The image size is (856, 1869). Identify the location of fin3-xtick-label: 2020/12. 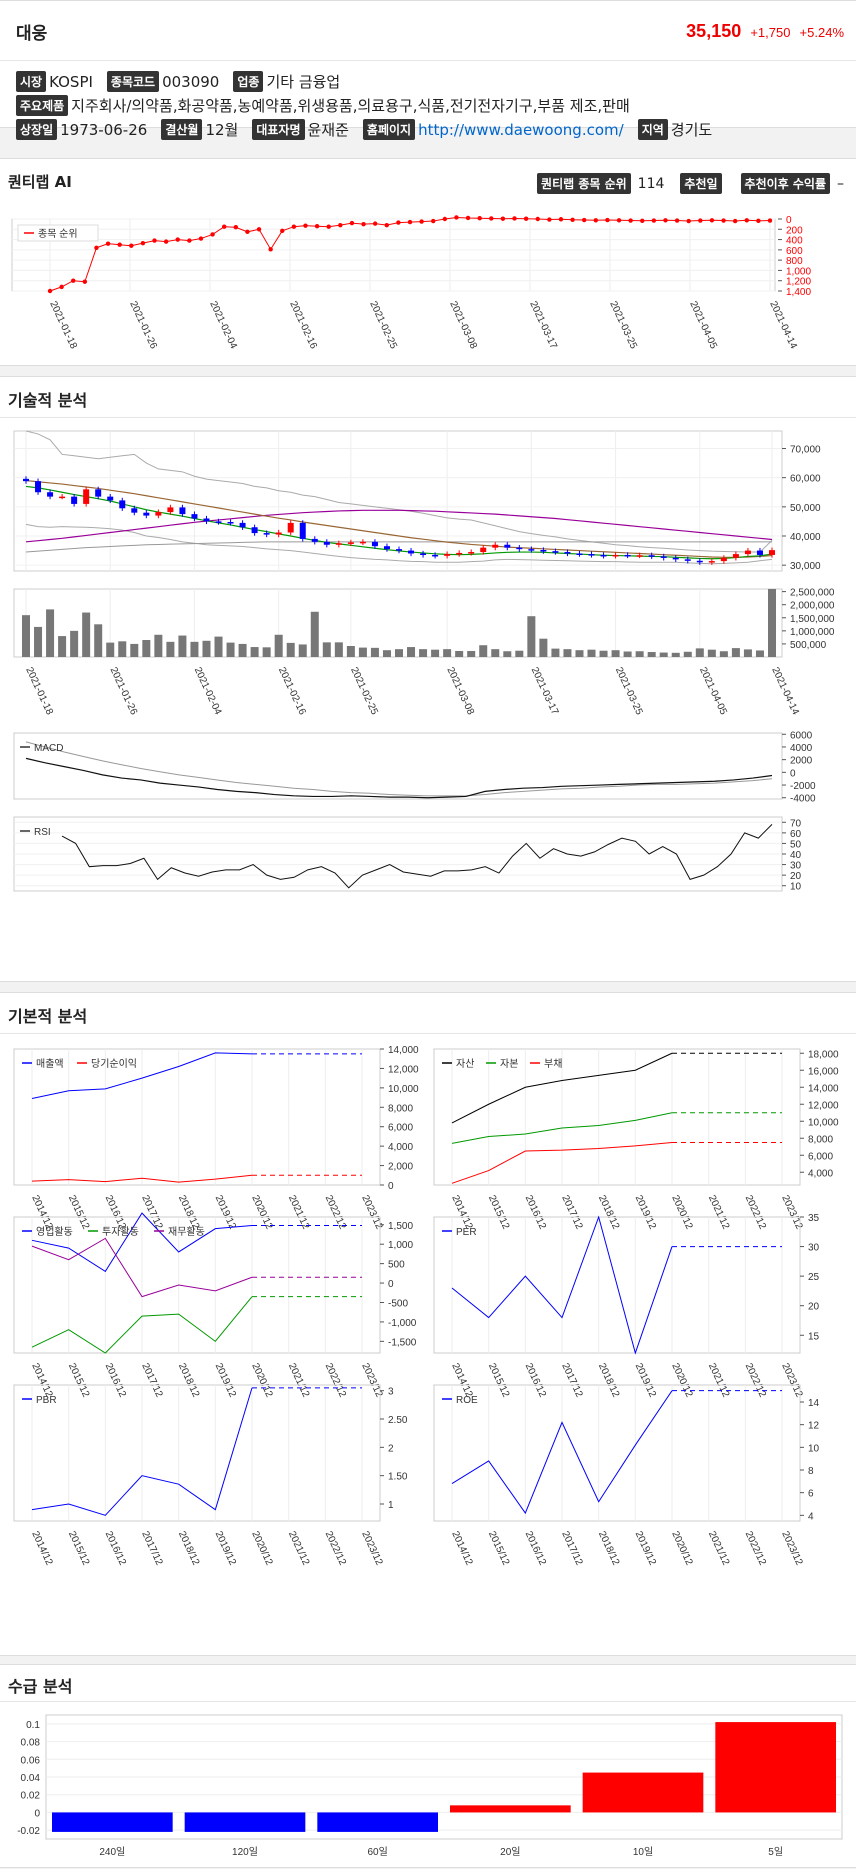
(261, 1381).